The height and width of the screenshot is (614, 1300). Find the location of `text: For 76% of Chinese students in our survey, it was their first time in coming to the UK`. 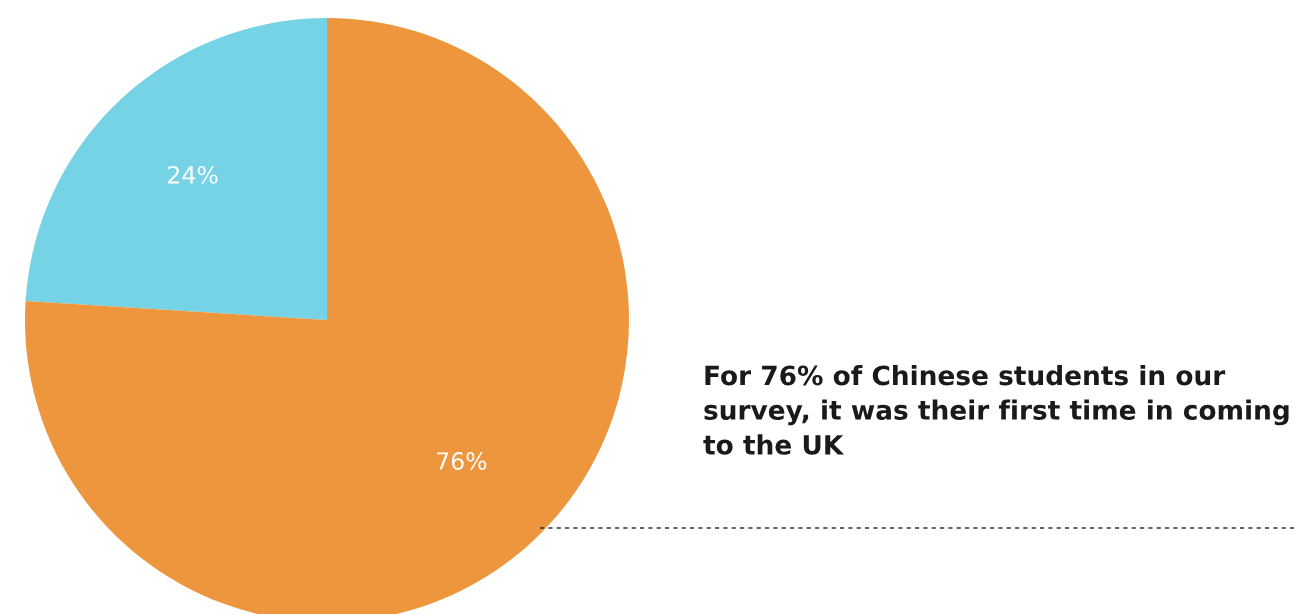

text: For 76% of Chinese students in our survey, it was their first time in coming to the UK is located at coordinates (996, 410).